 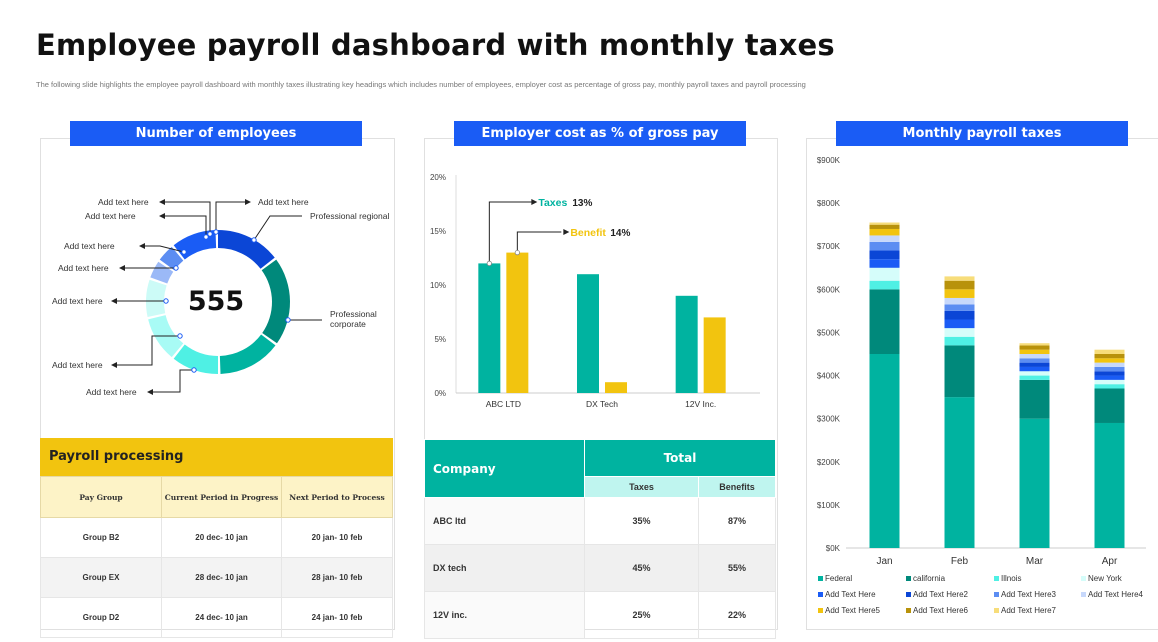 What do you see at coordinates (101, 537) in the screenshot?
I see `pay-group-cell: Group B2` at bounding box center [101, 537].